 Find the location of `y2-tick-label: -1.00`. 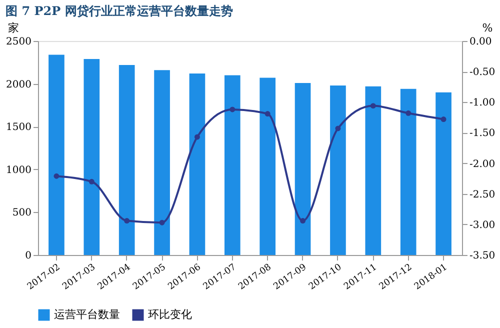

y2-tick-label: -1.00 is located at coordinates (483, 103).